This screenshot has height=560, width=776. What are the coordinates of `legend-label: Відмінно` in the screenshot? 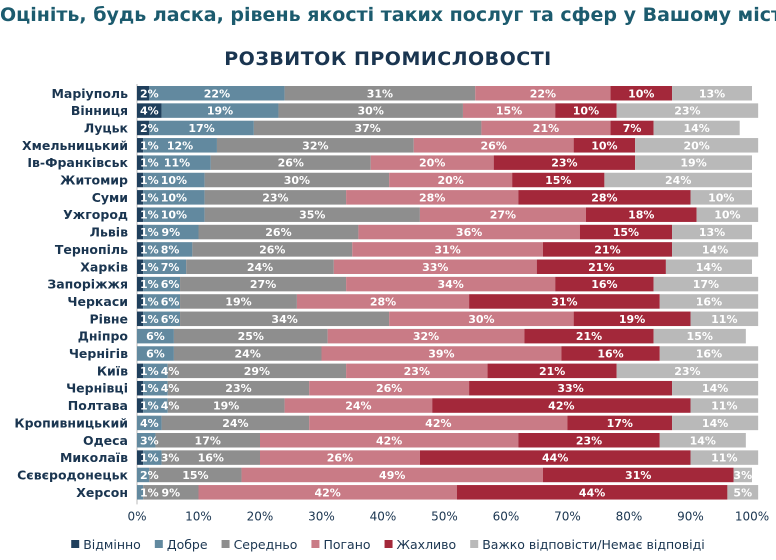 It's located at (112, 544).